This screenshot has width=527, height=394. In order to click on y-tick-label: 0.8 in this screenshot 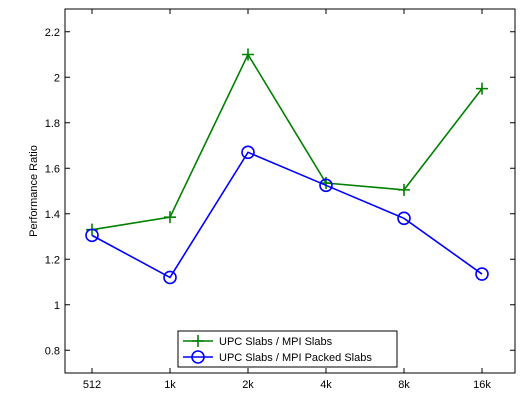, I will do `click(52, 351)`.